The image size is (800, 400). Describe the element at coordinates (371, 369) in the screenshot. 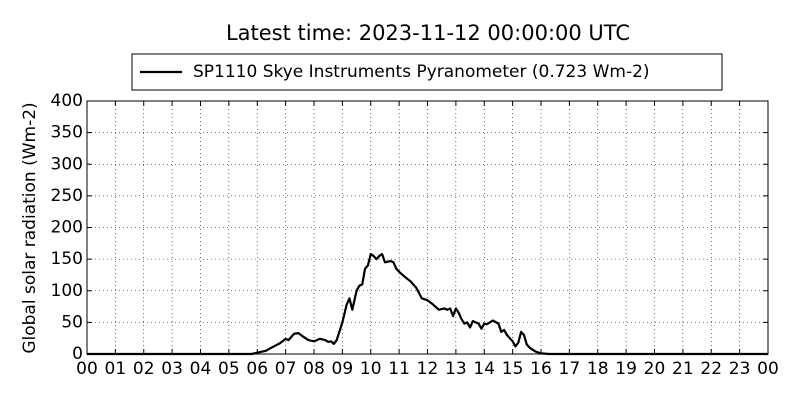

I see `x-tick-label: 10` at that location.